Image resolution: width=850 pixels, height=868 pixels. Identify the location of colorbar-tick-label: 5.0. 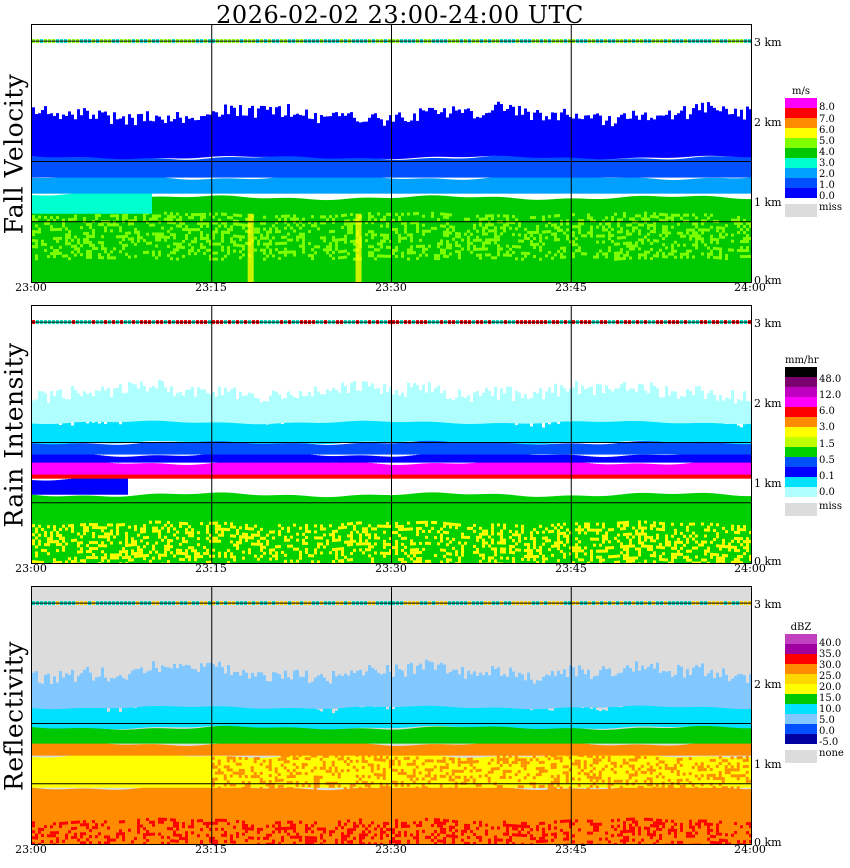
(827, 721).